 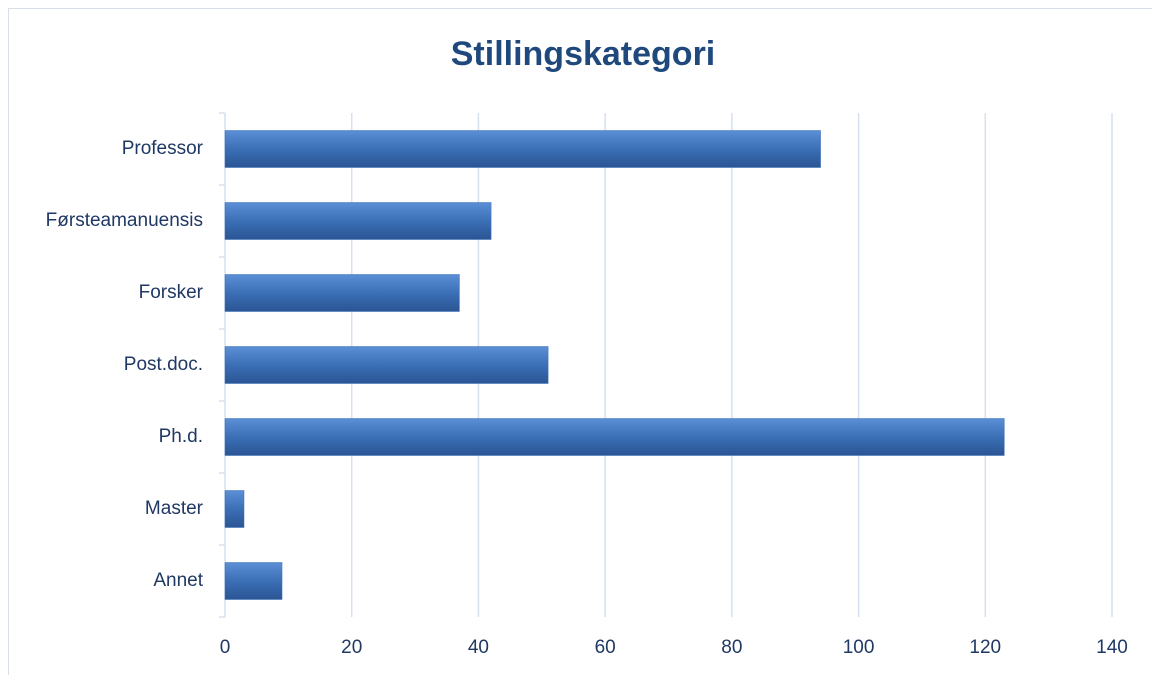 What do you see at coordinates (171, 292) in the screenshot?
I see `y-tick-label: Forsker` at bounding box center [171, 292].